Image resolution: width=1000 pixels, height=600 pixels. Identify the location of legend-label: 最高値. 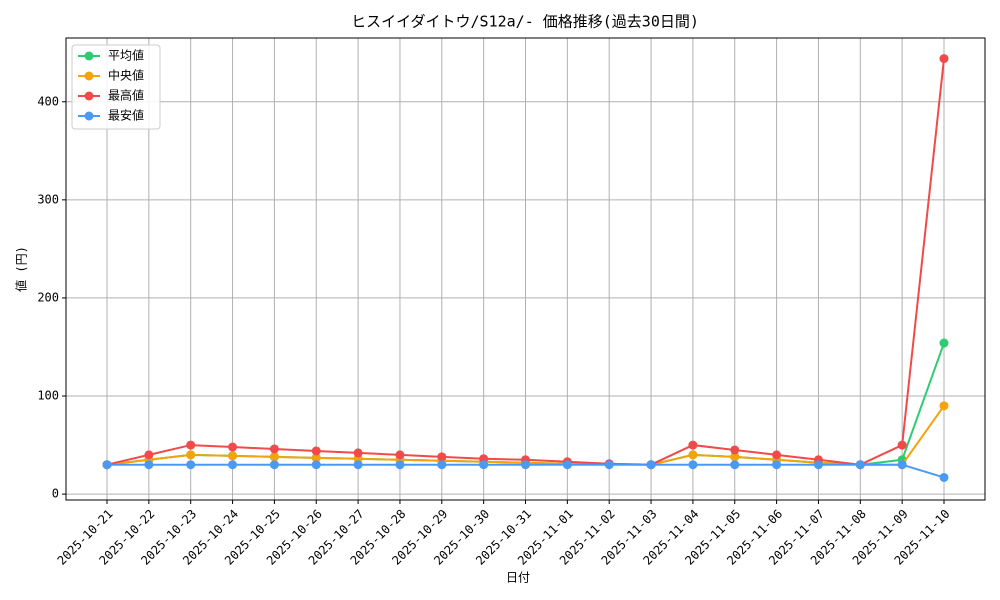
(126, 95).